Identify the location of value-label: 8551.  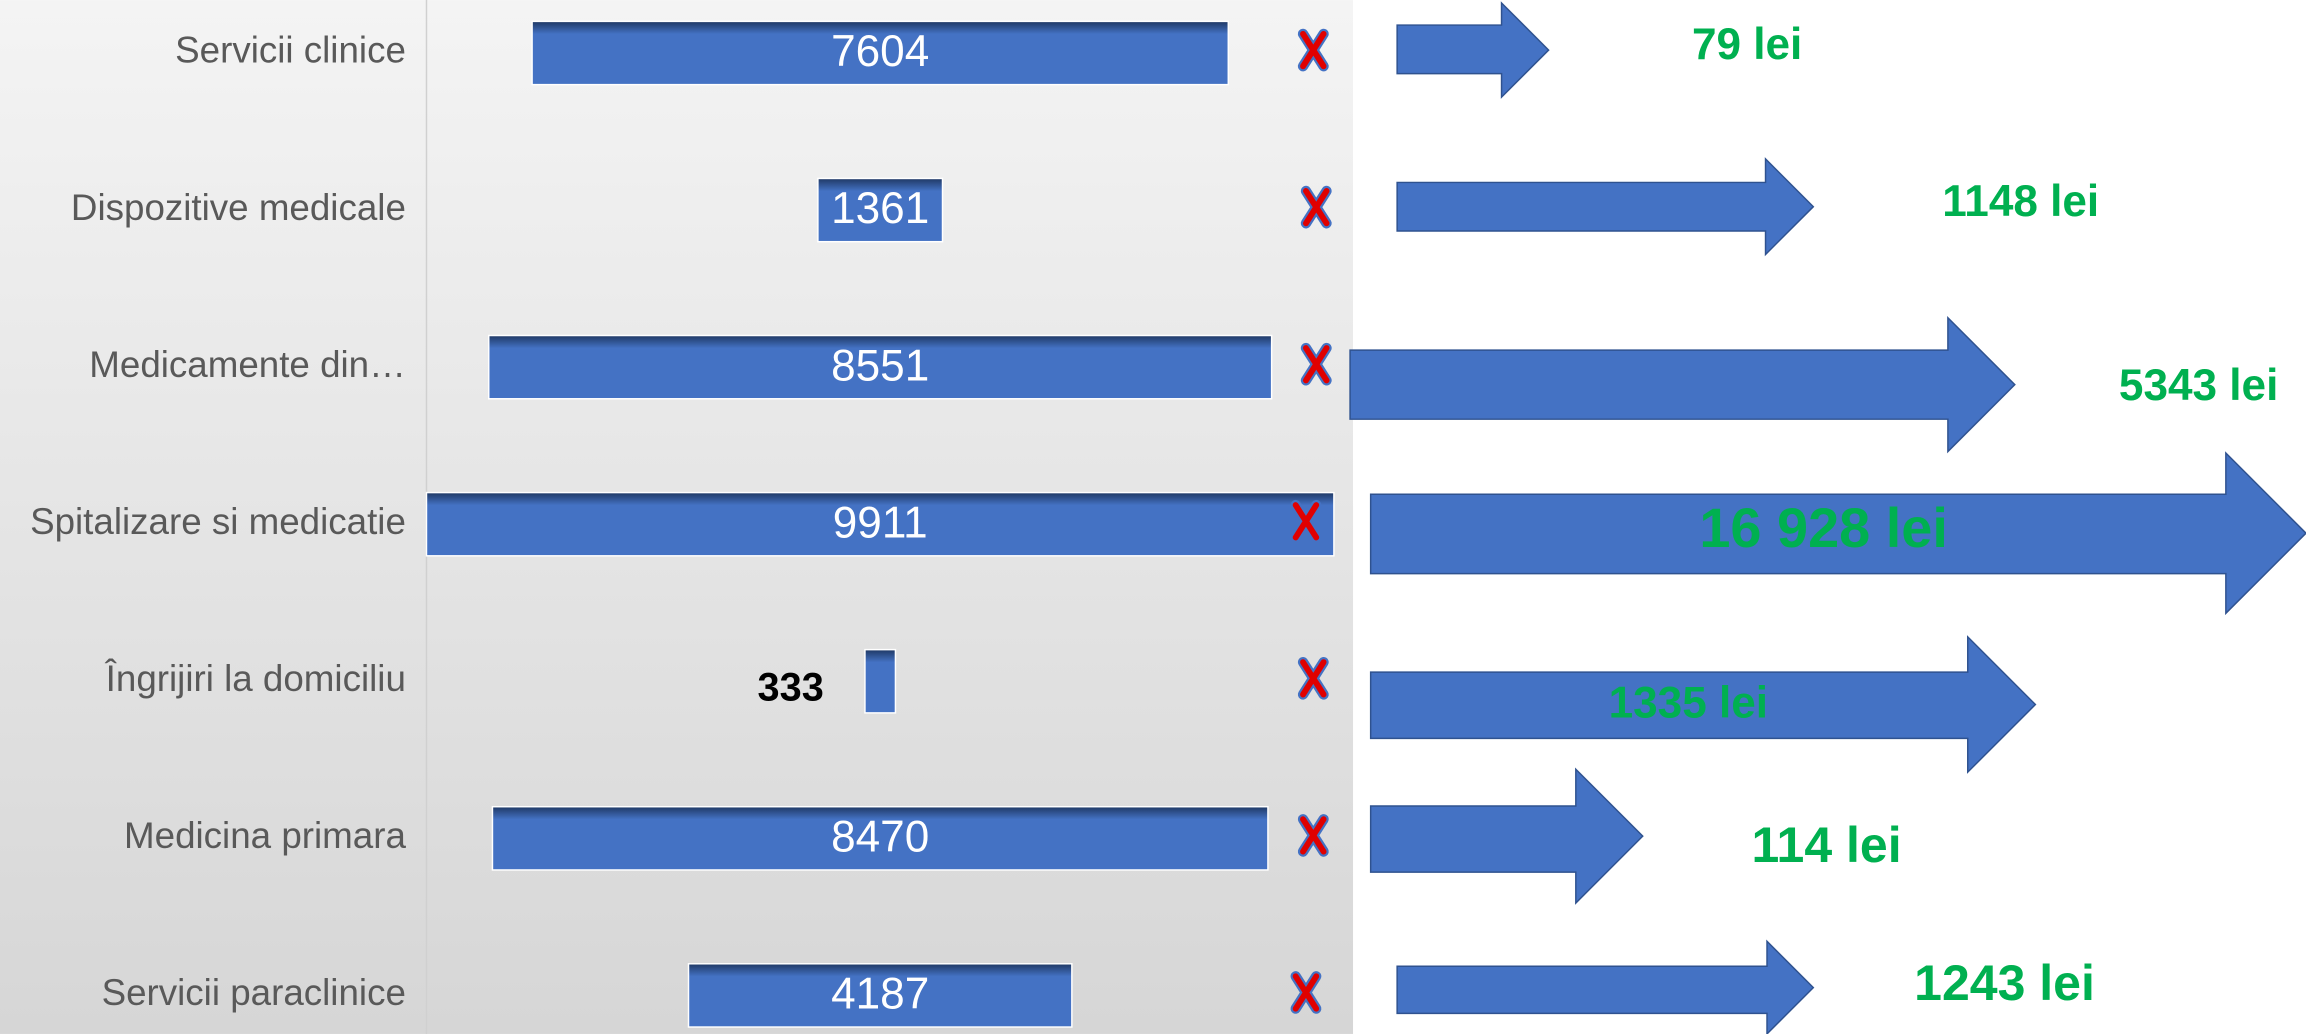
(880, 365).